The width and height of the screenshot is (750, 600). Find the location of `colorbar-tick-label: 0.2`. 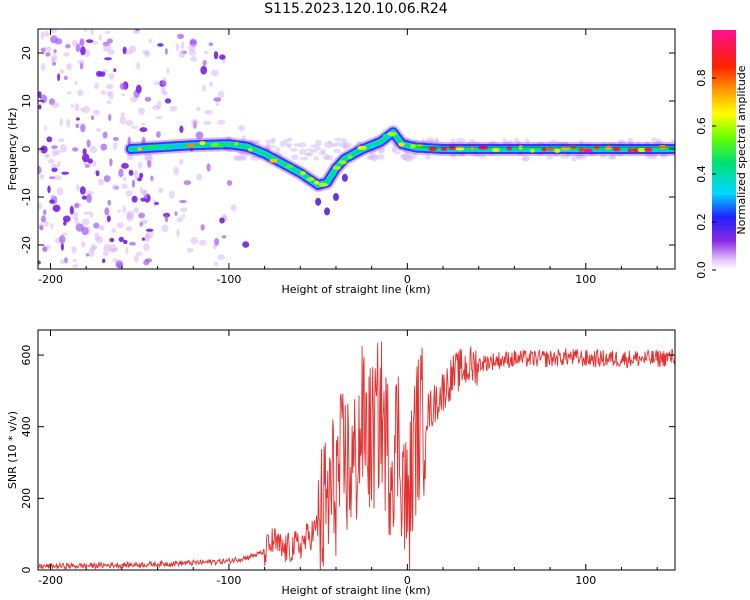

colorbar-tick-label: 0.2 is located at coordinates (701, 222).